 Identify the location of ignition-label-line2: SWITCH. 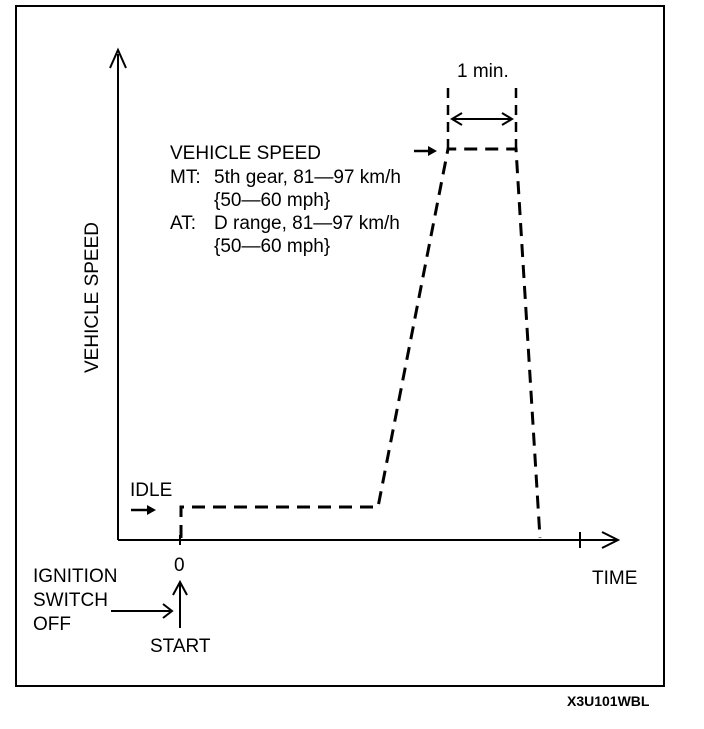
(70, 600).